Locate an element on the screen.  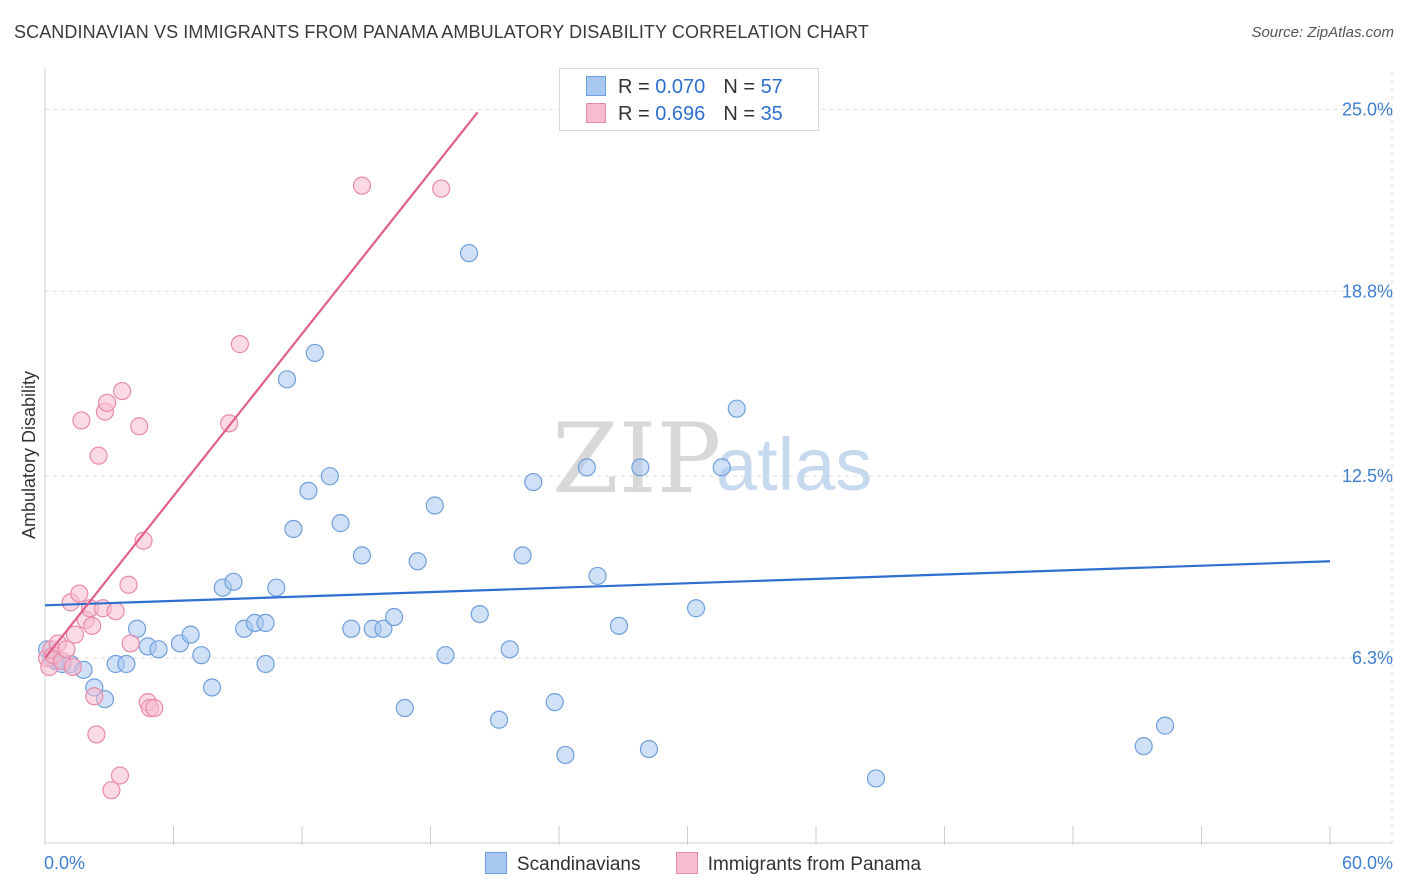
watermark-zip: ZIP is located at coordinates (636, 459).